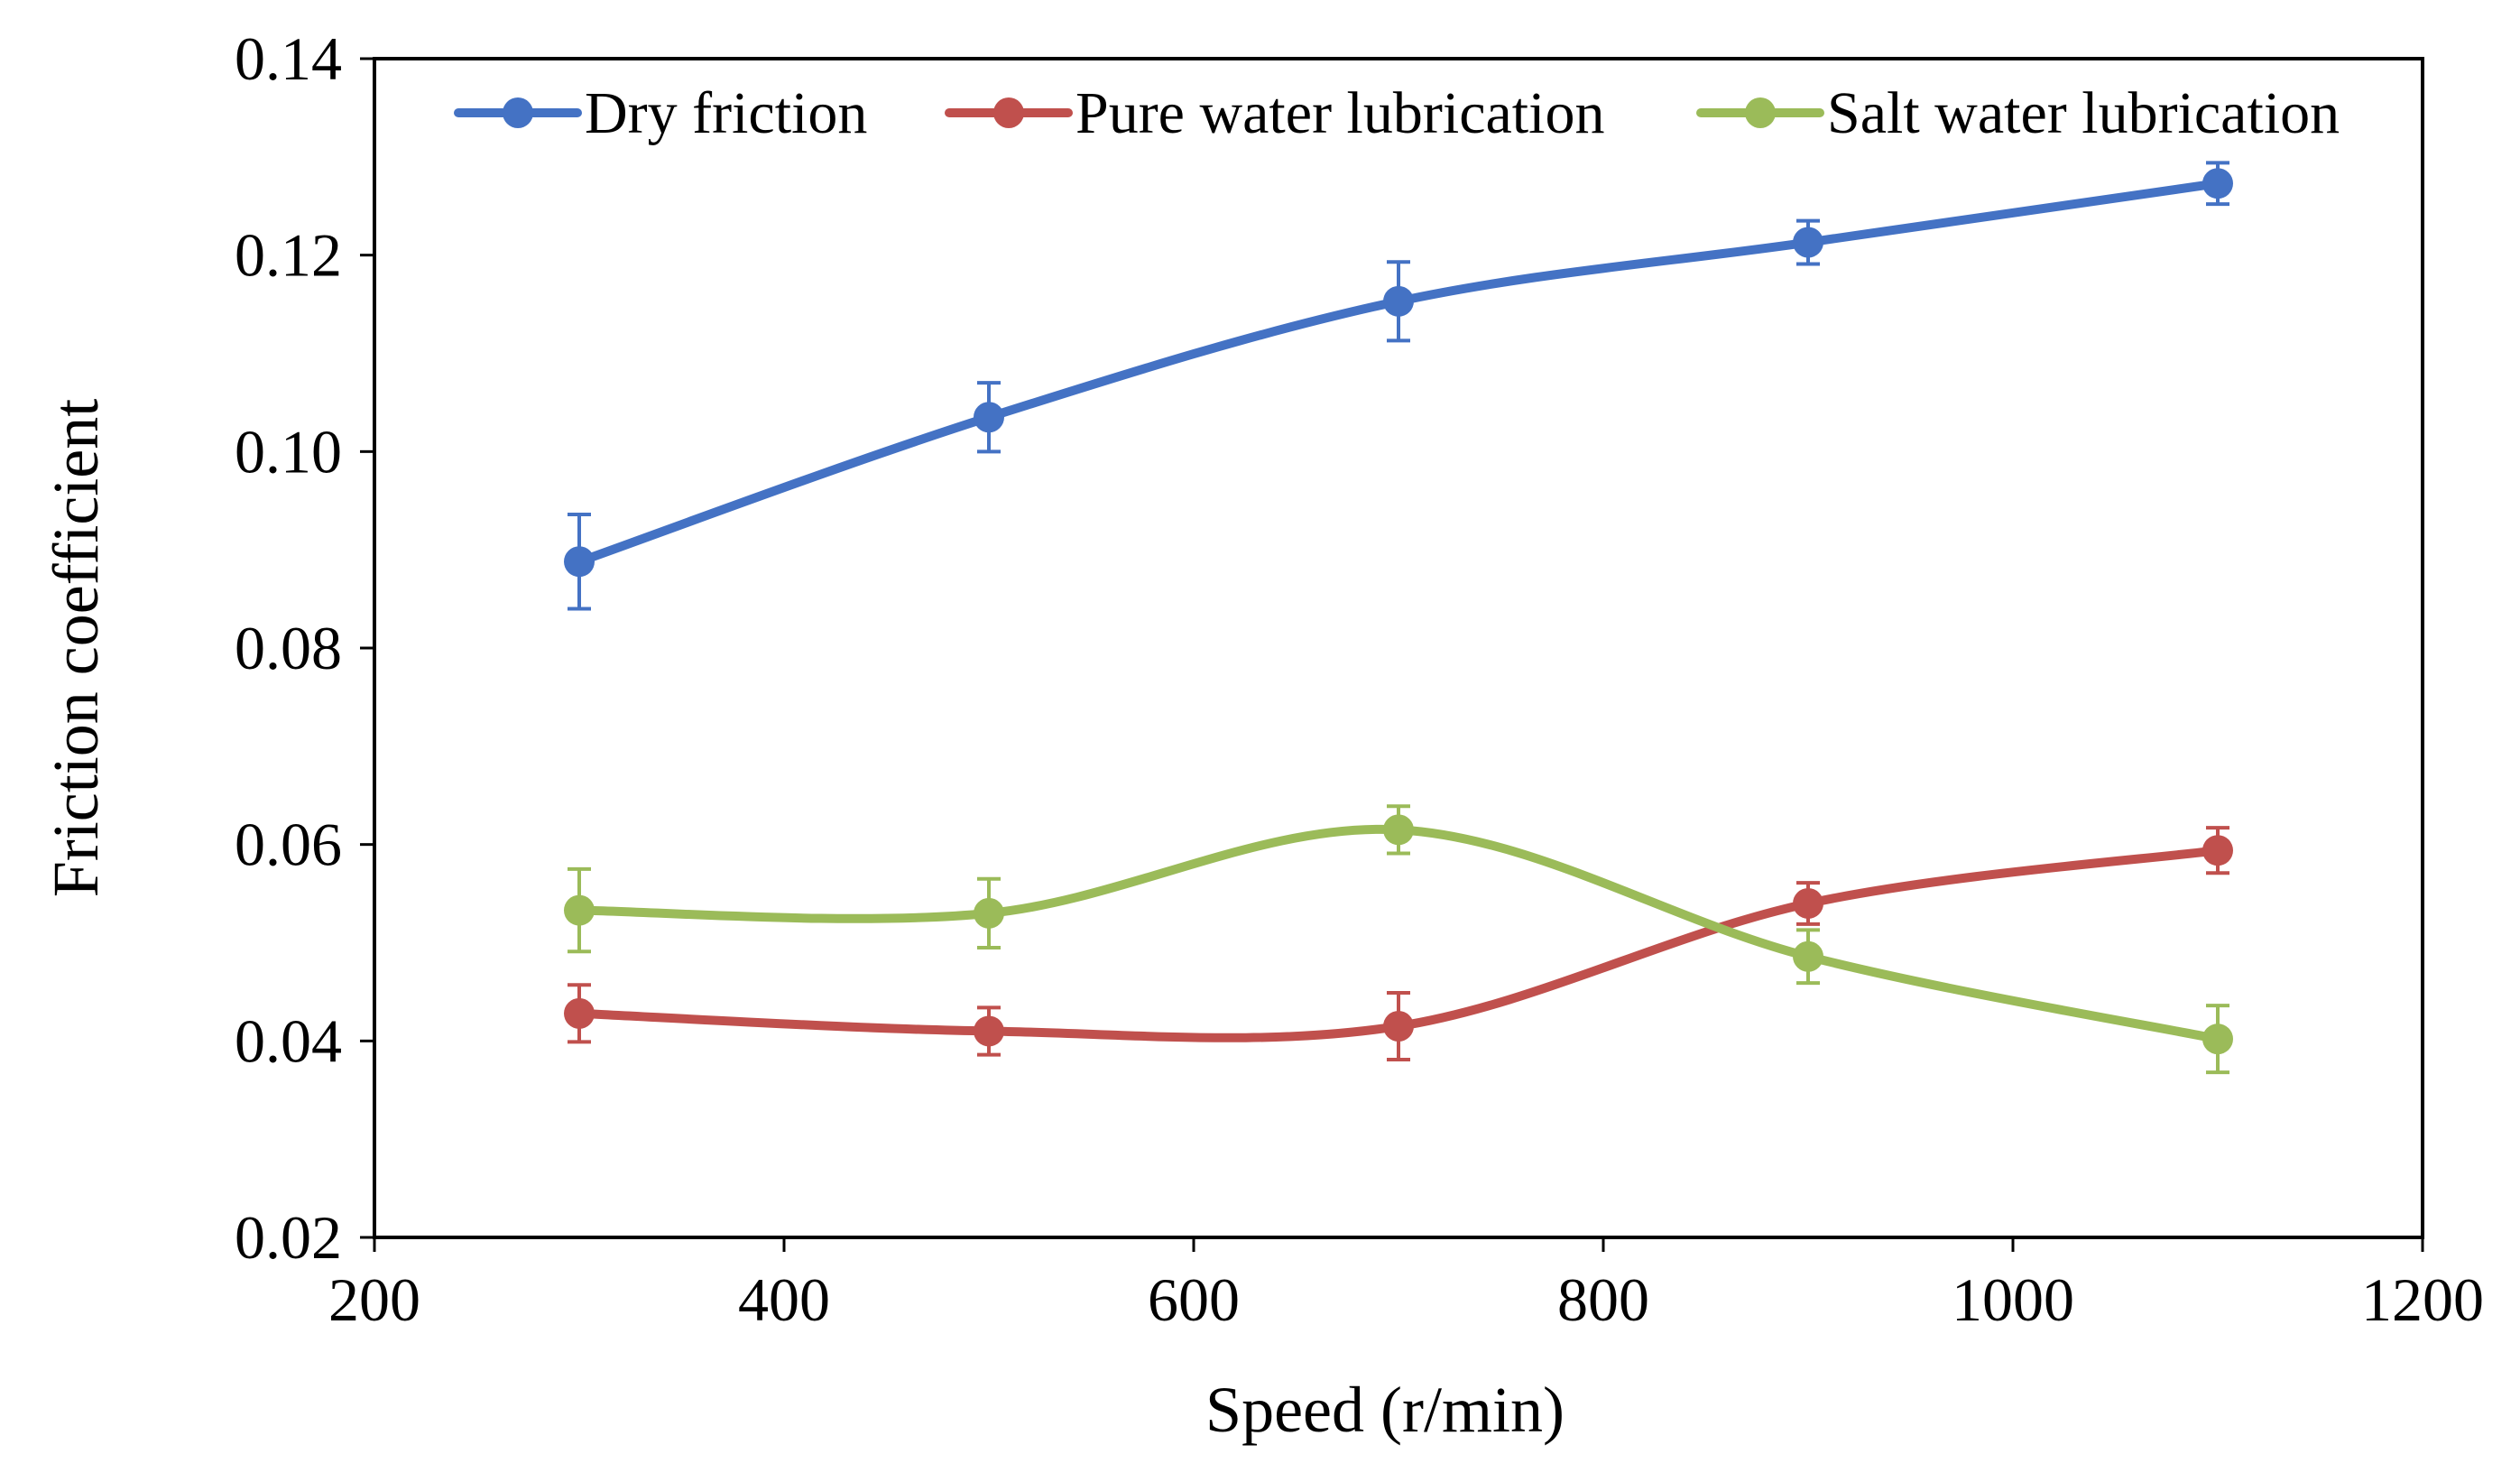 Image resolution: width=2520 pixels, height=1482 pixels. What do you see at coordinates (1385, 1410) in the screenshot?
I see `x-axis-title: Speed (r/min)` at bounding box center [1385, 1410].